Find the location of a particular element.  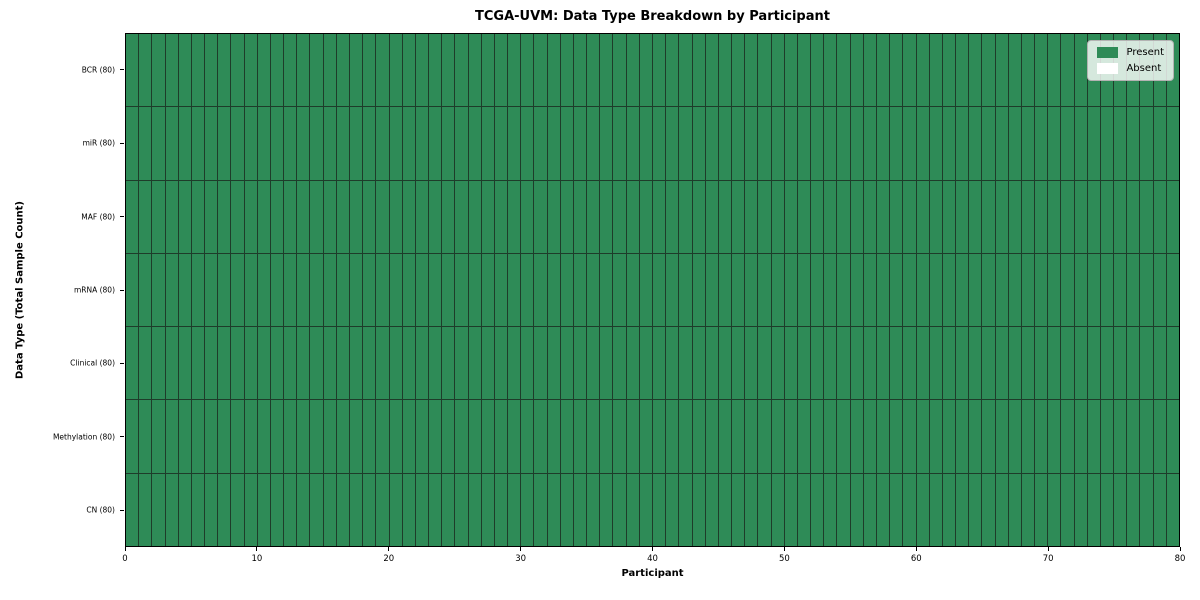

y-tick-label: mRNA (80) is located at coordinates (94, 290).